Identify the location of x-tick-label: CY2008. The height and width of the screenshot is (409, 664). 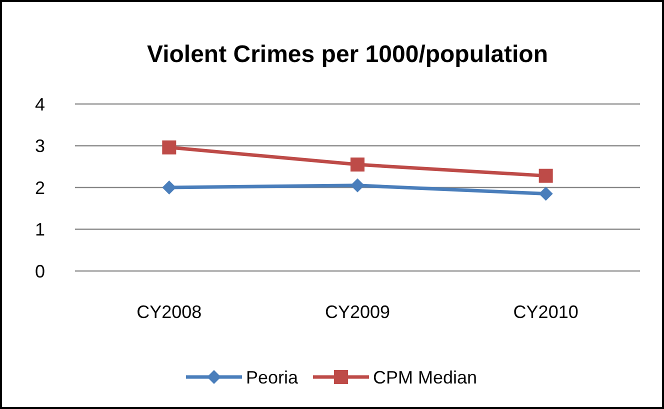
(169, 312).